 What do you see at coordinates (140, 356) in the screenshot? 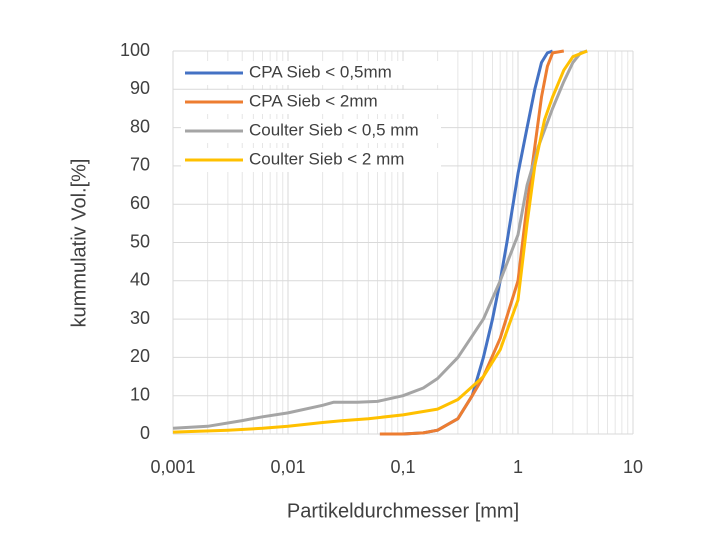
I see `y-tick-label: 20` at bounding box center [140, 356].